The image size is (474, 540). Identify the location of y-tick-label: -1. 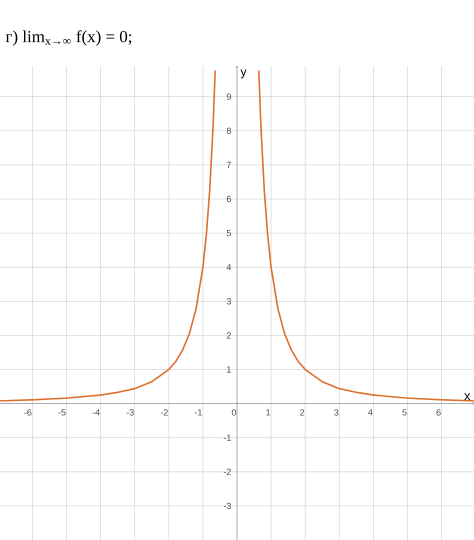
(227, 437).